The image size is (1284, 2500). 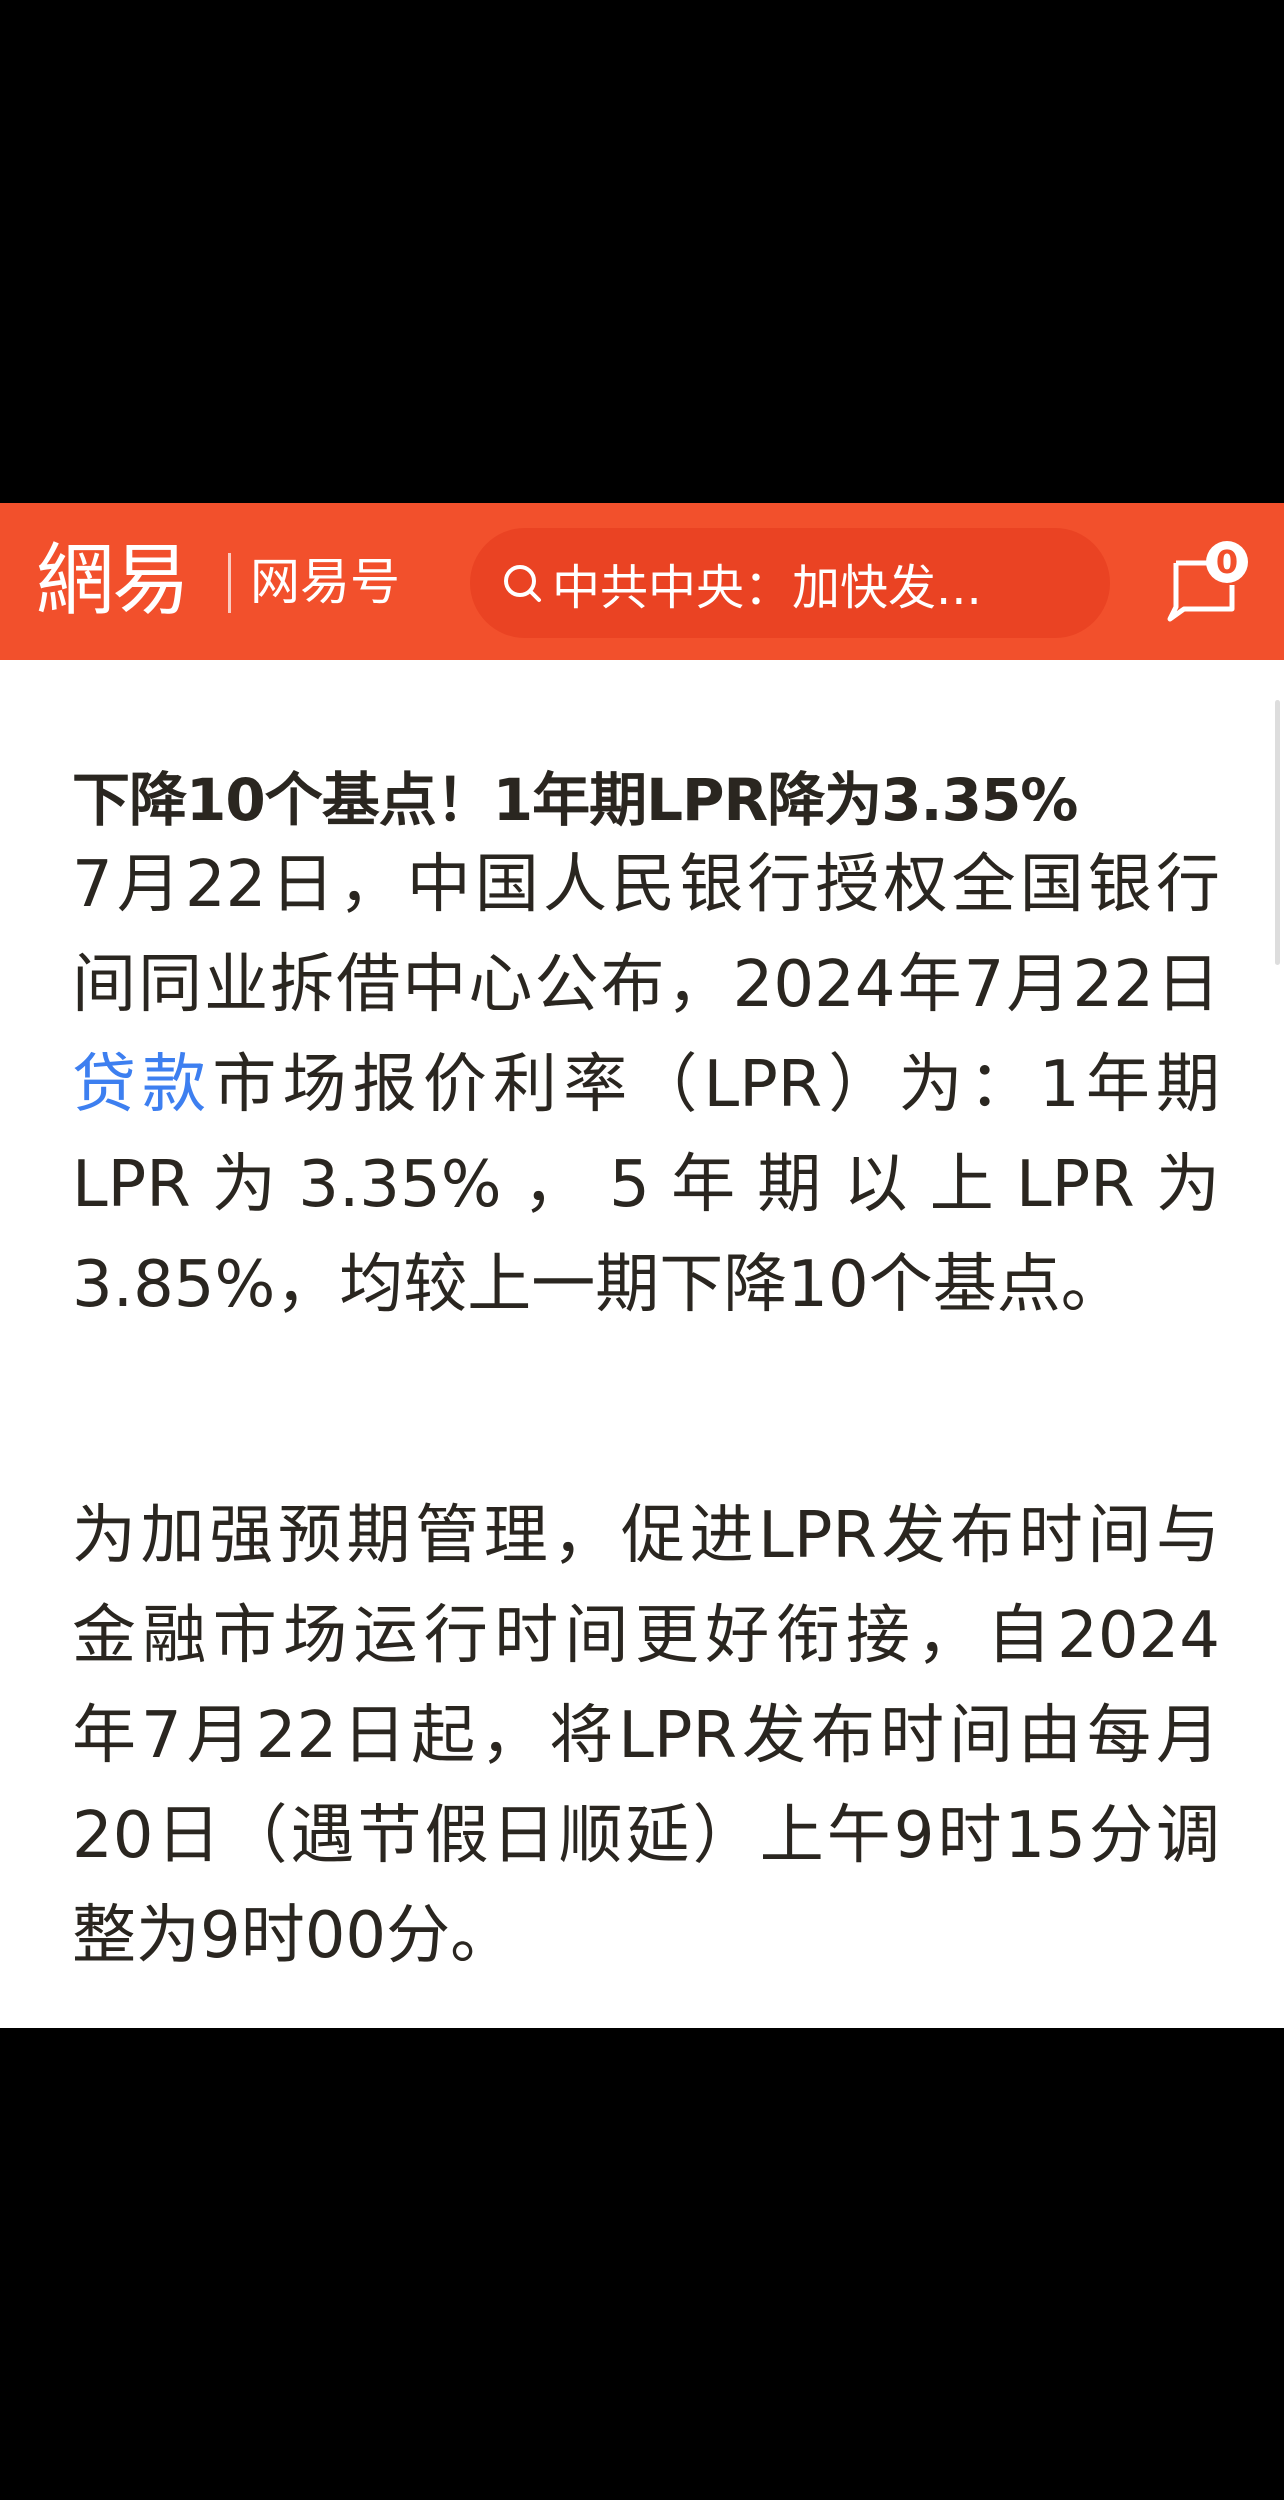 What do you see at coordinates (646, 1836) in the screenshot?
I see `text-line: 20日（遇节假日顺延）上午9时15分调` at bounding box center [646, 1836].